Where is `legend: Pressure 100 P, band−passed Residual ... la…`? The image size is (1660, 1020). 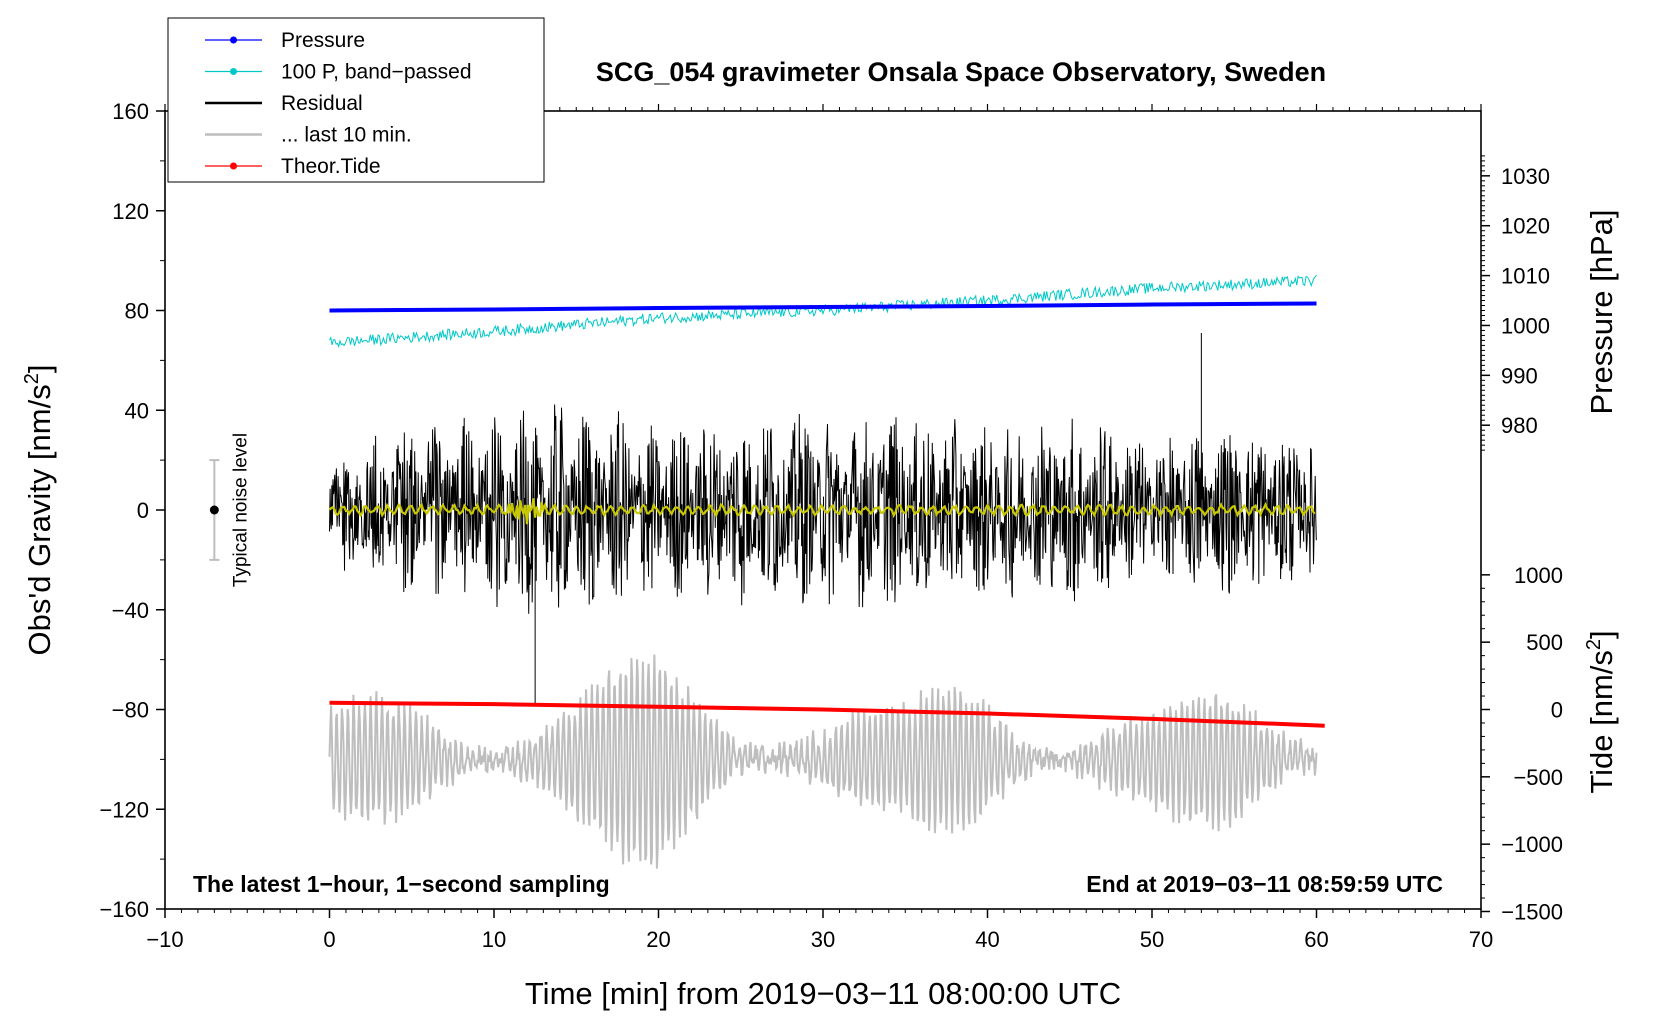 legend: Pressure 100 P, band−passed Residual ... la… is located at coordinates (356, 100).